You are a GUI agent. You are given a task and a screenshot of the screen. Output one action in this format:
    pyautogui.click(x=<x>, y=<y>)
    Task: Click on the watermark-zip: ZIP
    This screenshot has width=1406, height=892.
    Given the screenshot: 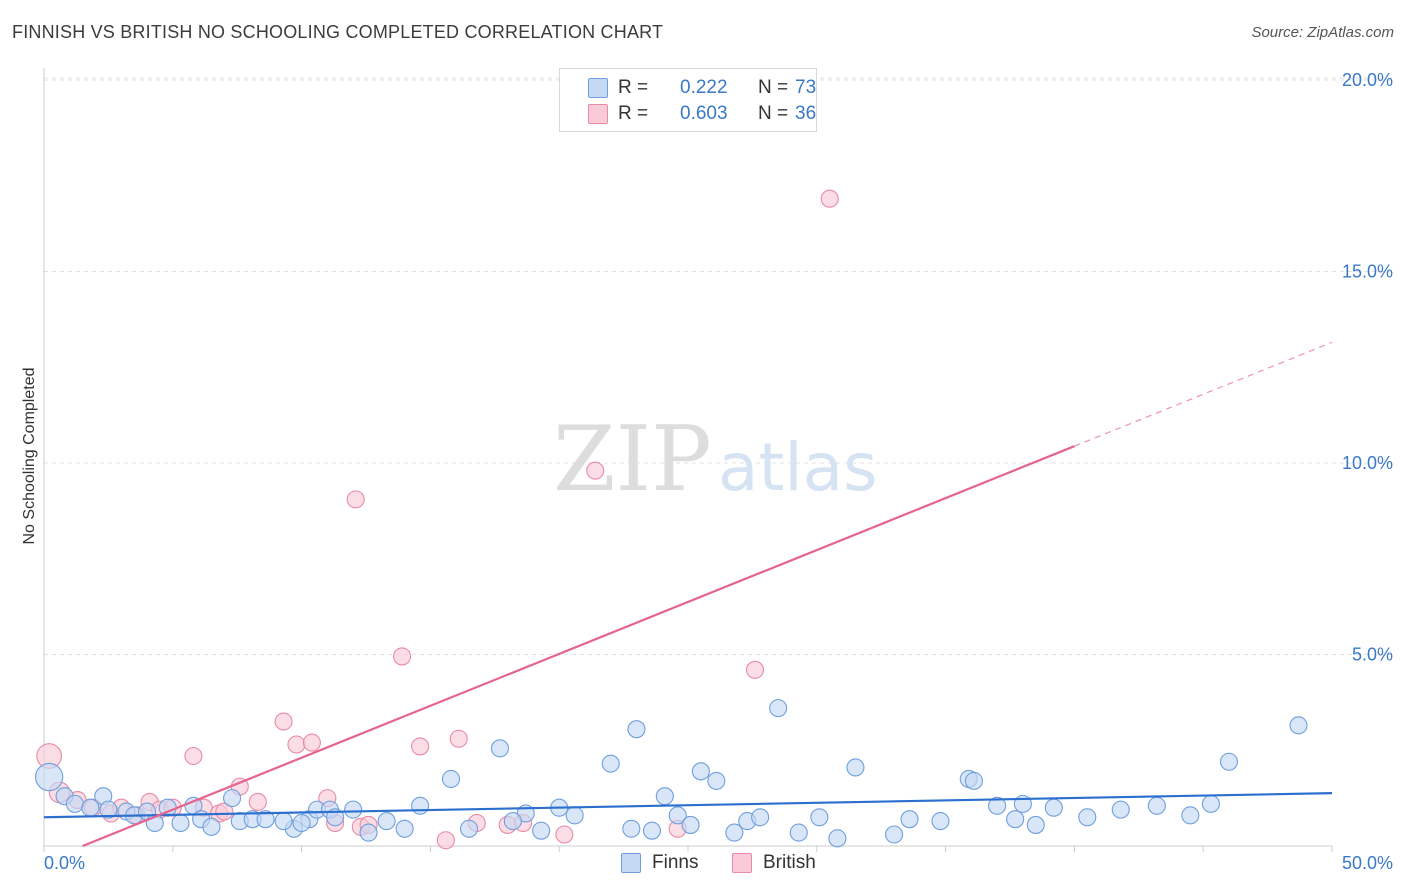 What is the action you would take?
    pyautogui.click(x=632, y=459)
    